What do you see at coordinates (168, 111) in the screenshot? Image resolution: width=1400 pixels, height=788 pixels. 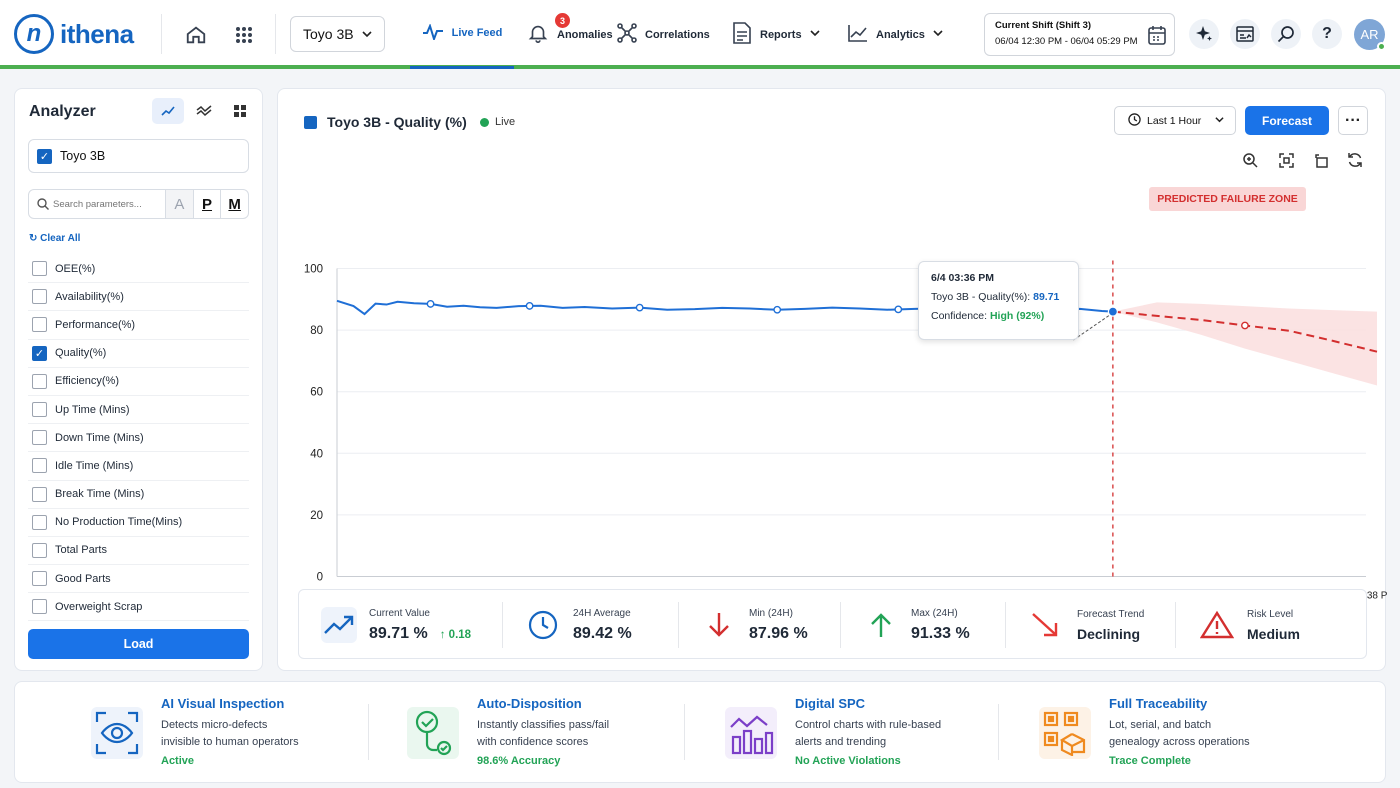 I see `trend-view-icon` at bounding box center [168, 111].